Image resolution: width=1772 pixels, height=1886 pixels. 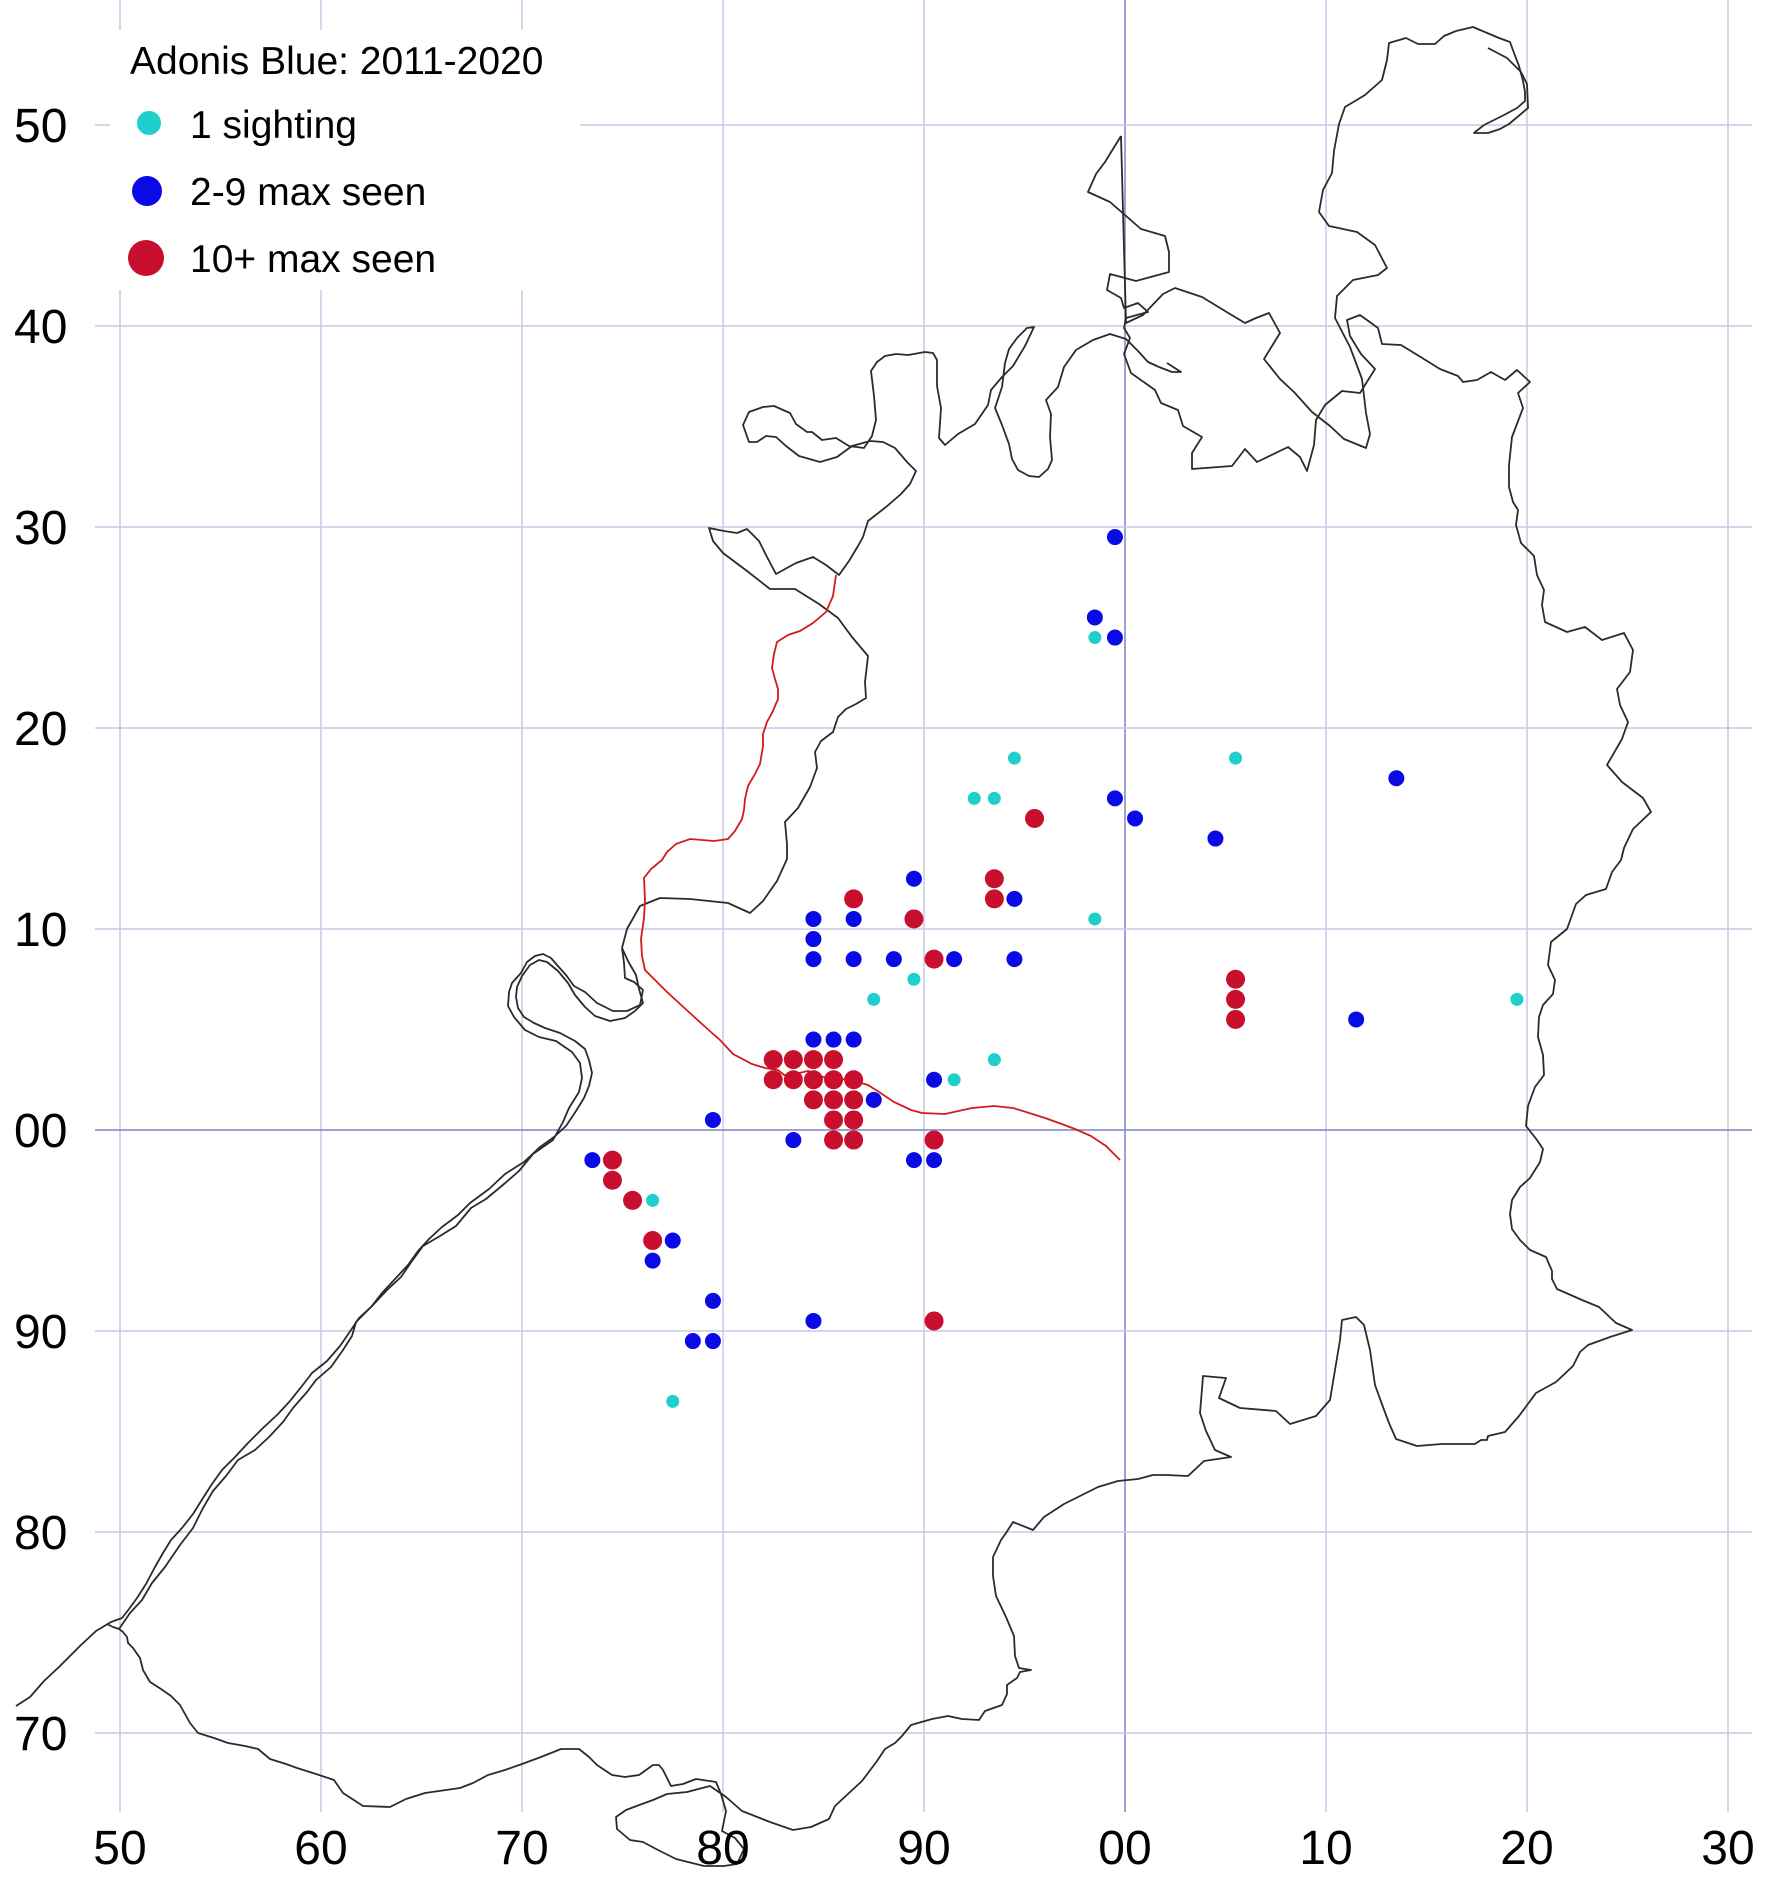 I want to click on x-tick-label: 50, so click(x=119, y=1848).